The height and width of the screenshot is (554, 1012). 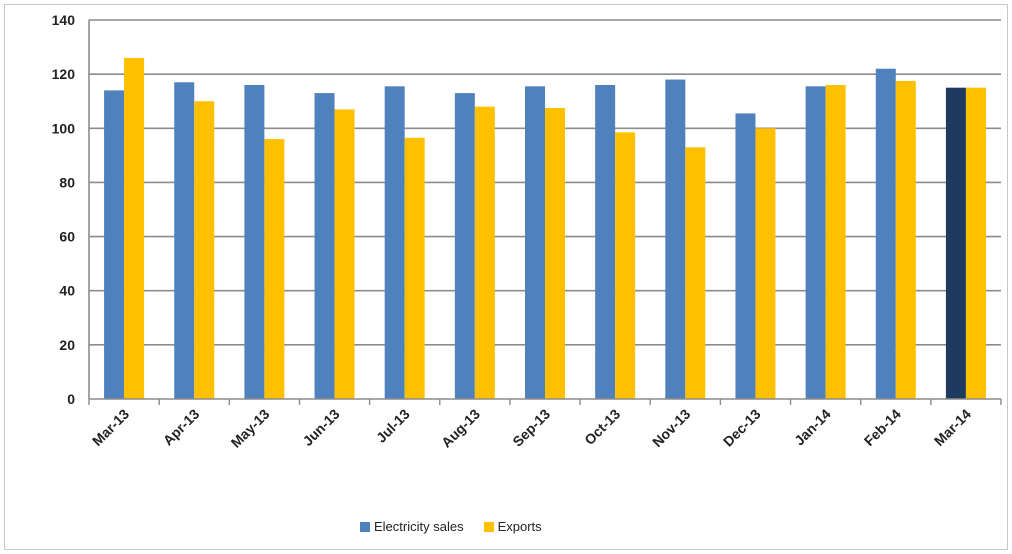 I want to click on x-tick-label-Nov-13: Nov-13, so click(x=671, y=428).